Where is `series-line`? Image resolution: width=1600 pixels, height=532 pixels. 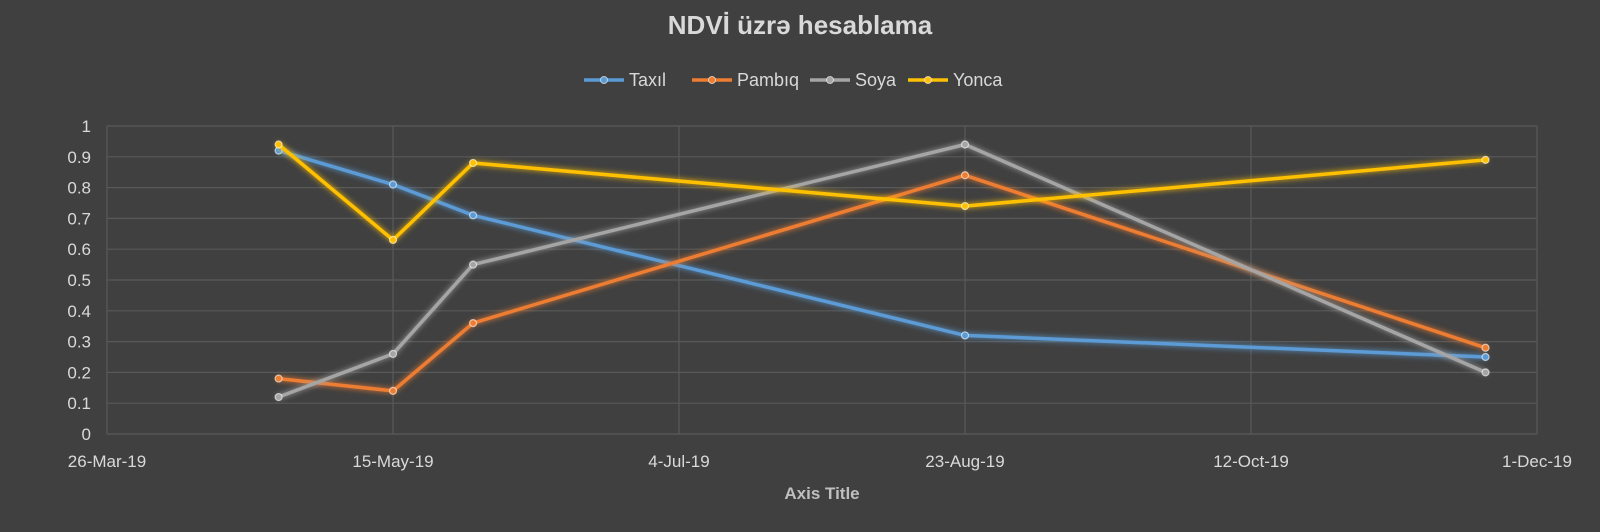 series-line is located at coordinates (882, 192).